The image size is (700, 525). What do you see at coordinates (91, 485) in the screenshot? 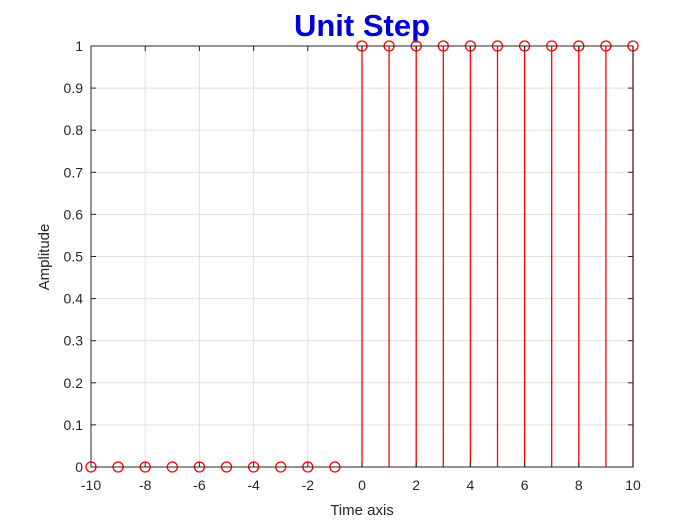
I see `x-tick-label: -10` at bounding box center [91, 485].